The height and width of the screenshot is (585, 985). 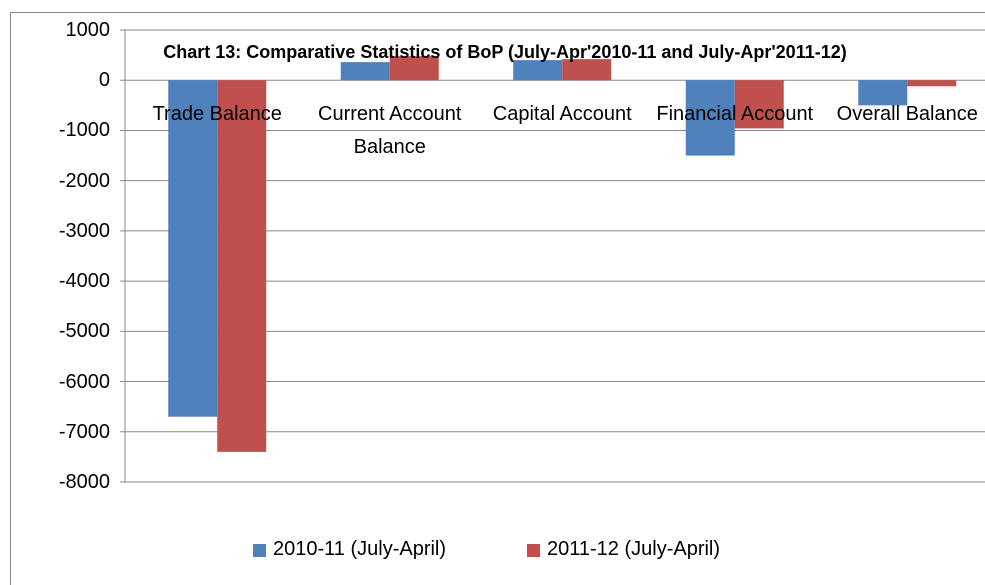 I want to click on y-tick-label: -6000, so click(x=84, y=381).